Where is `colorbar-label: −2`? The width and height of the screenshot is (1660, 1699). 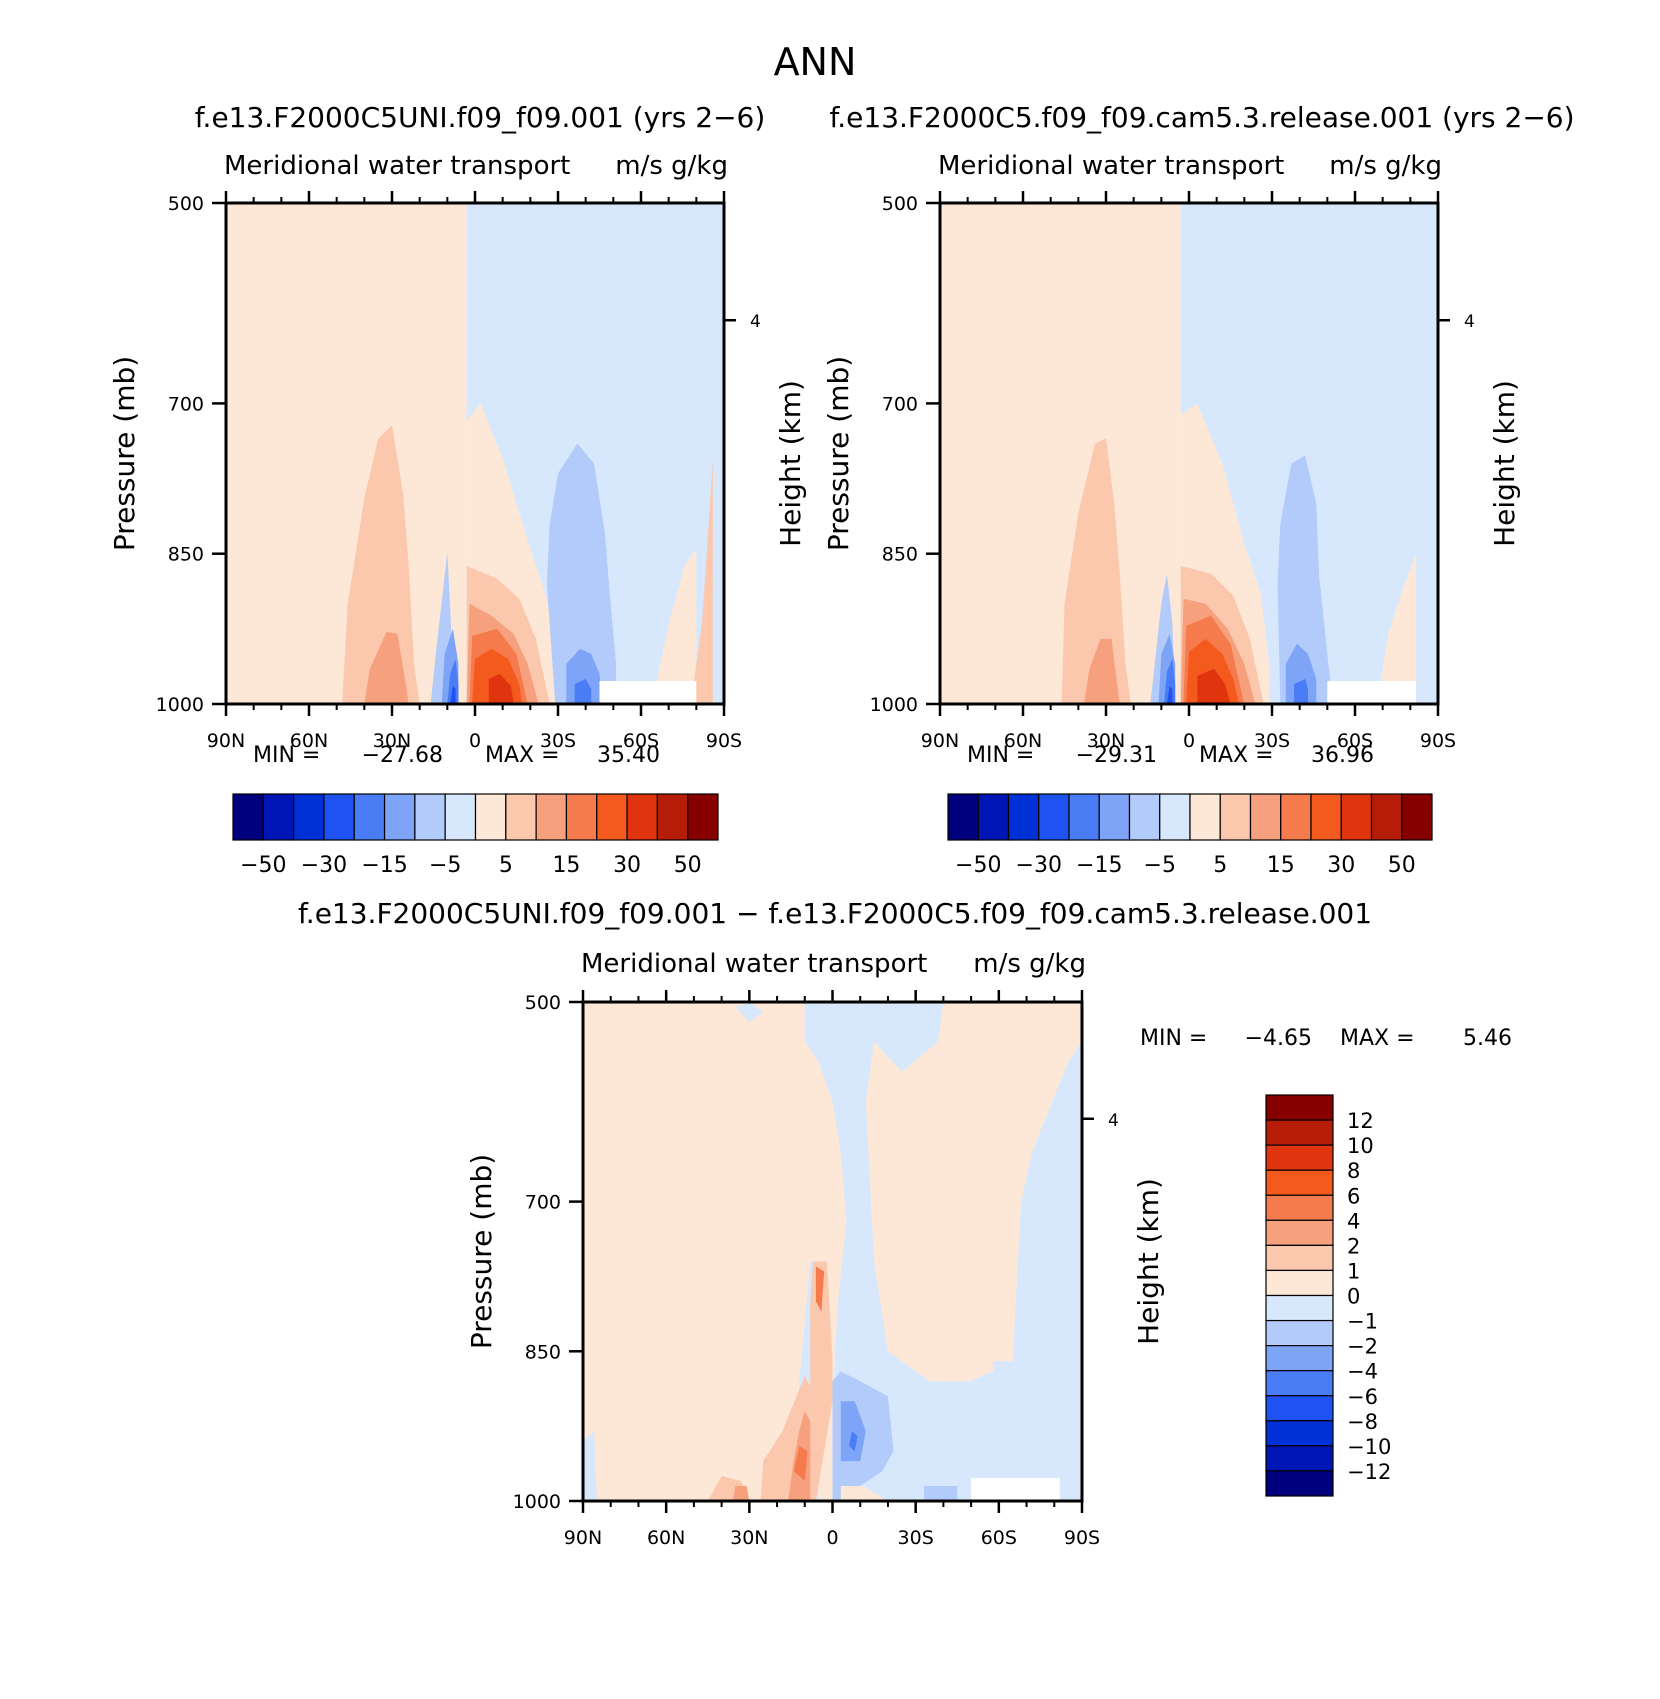 colorbar-label: −2 is located at coordinates (1362, 1347).